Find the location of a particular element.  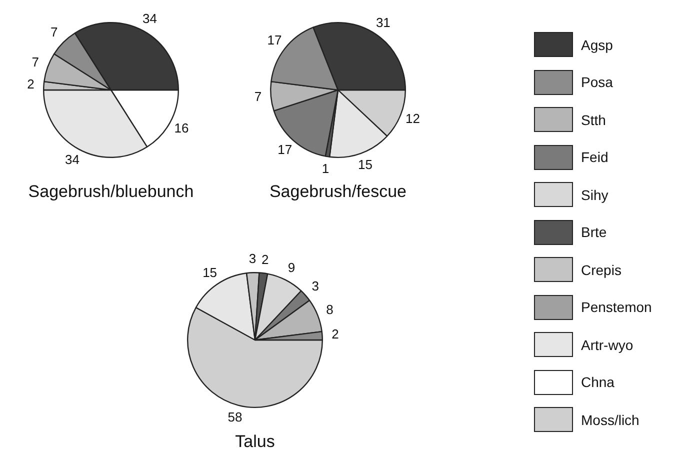

data-label: 12 is located at coordinates (413, 118).